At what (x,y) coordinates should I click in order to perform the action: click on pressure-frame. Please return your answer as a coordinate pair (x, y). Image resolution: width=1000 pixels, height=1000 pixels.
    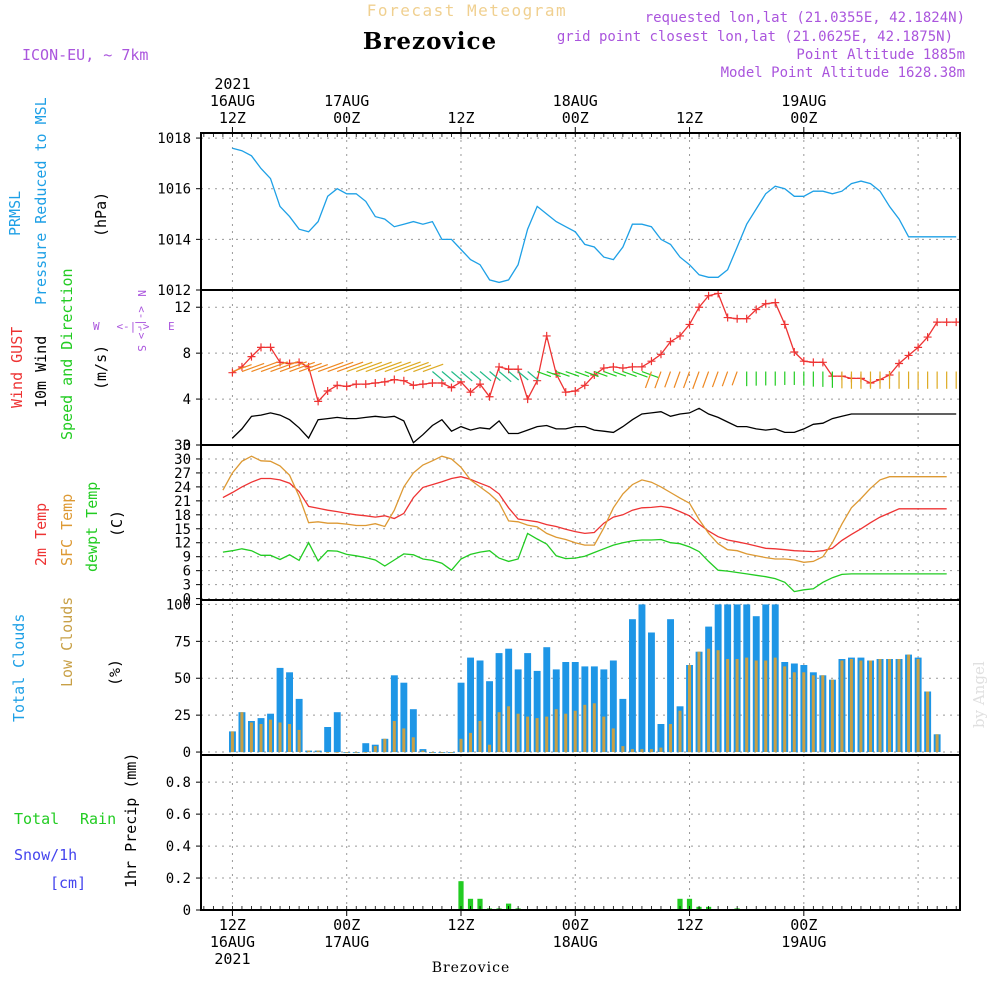
    Looking at the image, I should click on (580, 211).